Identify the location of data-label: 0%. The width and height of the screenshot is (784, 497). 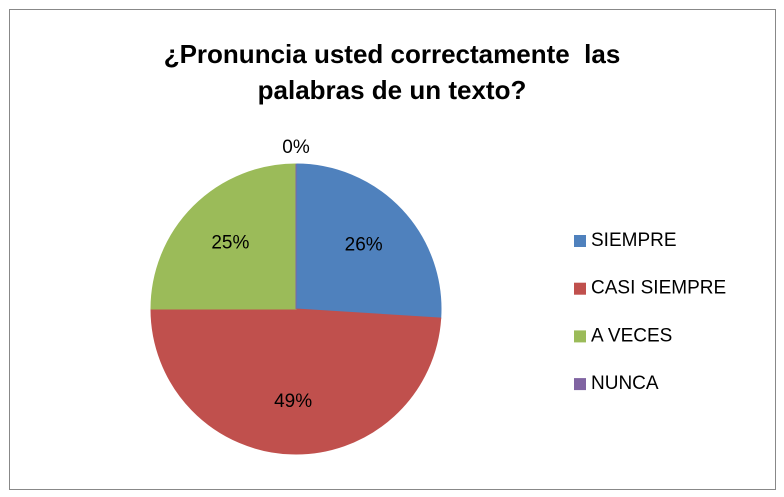
(296, 147).